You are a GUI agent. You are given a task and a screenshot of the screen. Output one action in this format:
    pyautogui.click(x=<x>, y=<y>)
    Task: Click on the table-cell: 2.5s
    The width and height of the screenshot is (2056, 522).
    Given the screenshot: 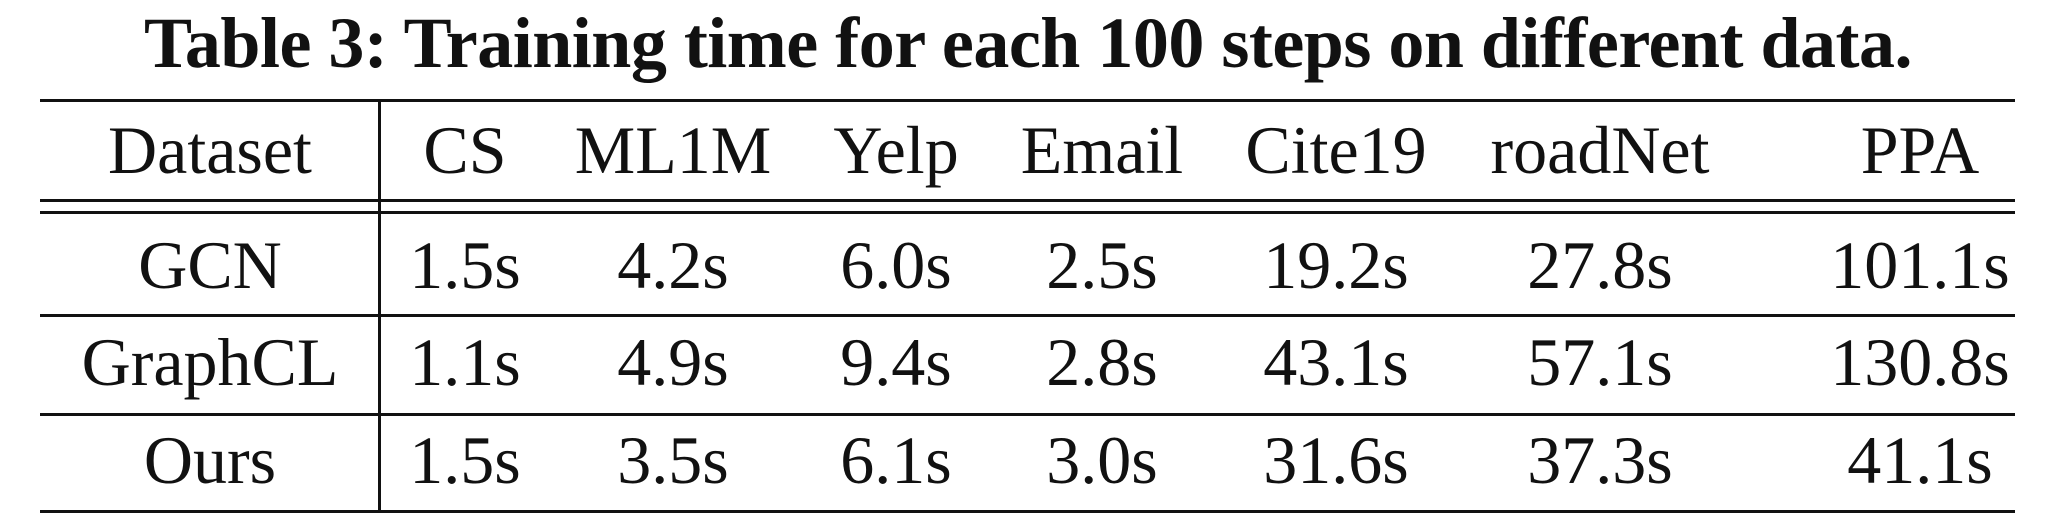 What is the action you would take?
    pyautogui.click(x=1102, y=265)
    